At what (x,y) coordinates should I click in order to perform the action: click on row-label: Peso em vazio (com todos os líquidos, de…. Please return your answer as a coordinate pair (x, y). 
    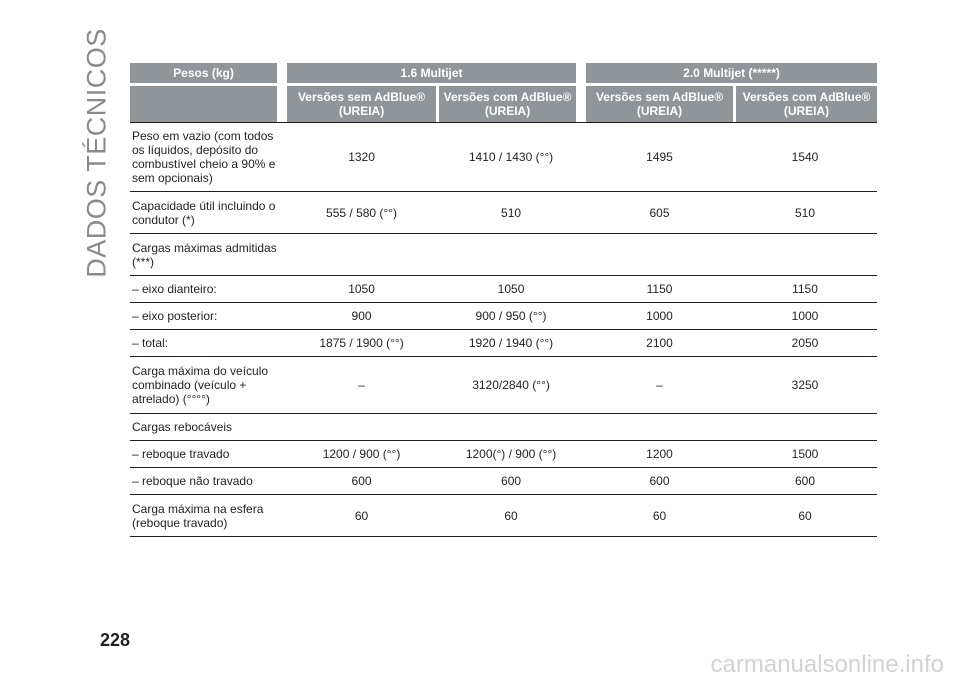
    Looking at the image, I should click on (209, 157).